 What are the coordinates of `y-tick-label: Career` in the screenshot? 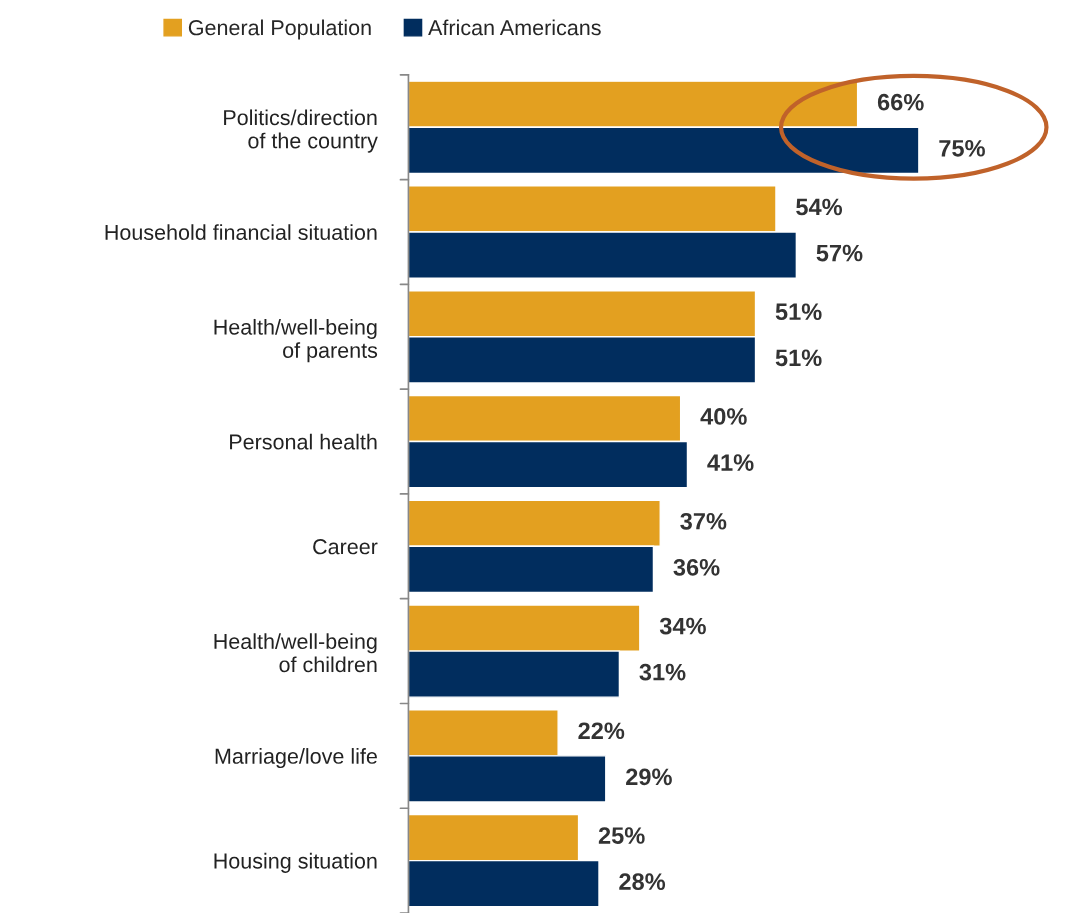 It's located at (345, 547).